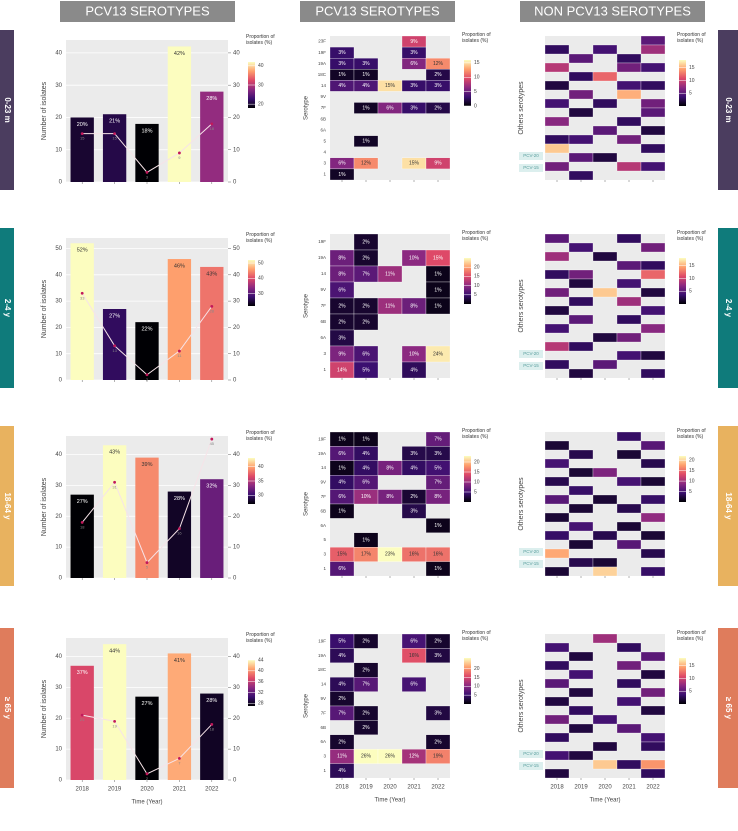 The width and height of the screenshot is (738, 831). I want to click on cell-label: 5%, so click(366, 370).